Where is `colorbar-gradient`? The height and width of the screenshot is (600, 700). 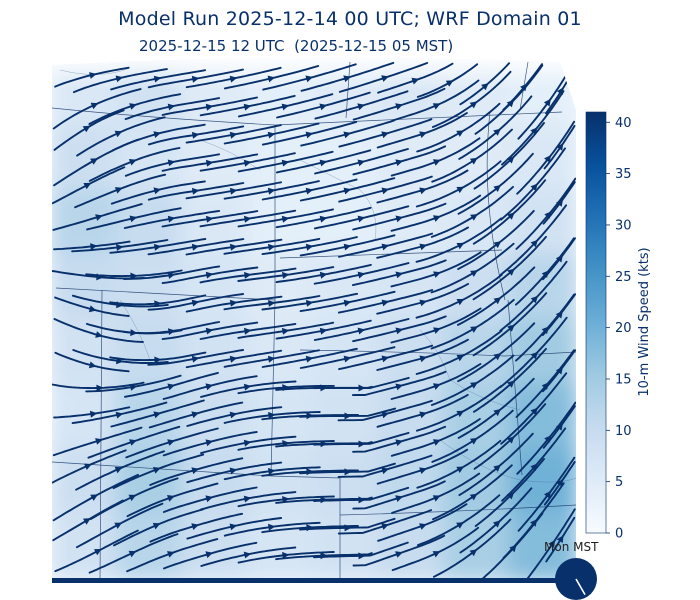
colorbar-gradient is located at coordinates (596, 322).